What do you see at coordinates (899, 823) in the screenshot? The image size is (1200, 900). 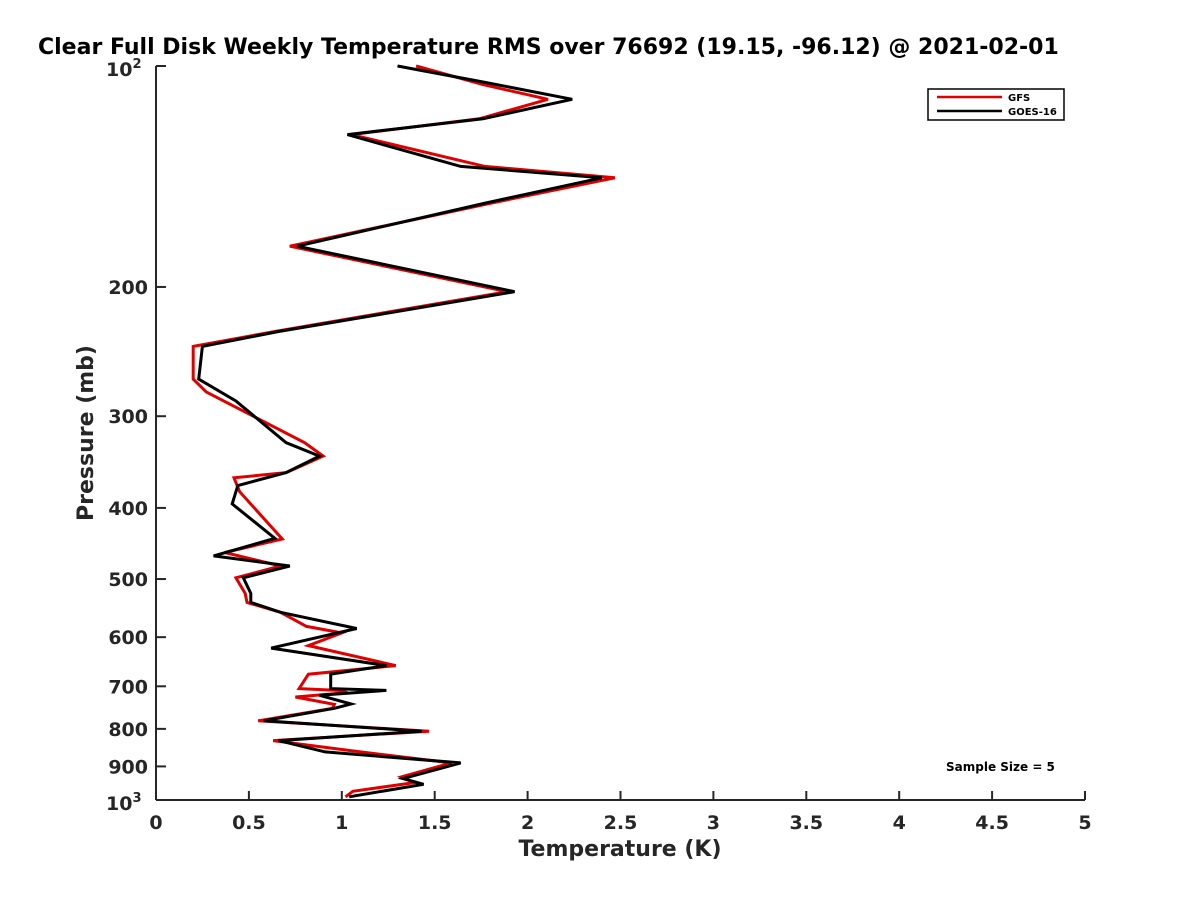 I see `x-tick-label: 4` at bounding box center [899, 823].